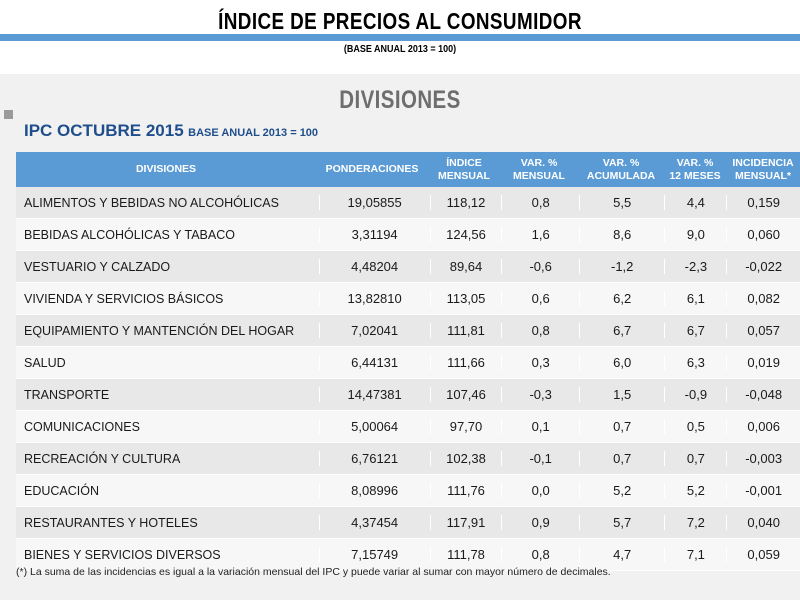 The width and height of the screenshot is (800, 600). What do you see at coordinates (621, 298) in the screenshot?
I see `value-cell: 6,2` at bounding box center [621, 298].